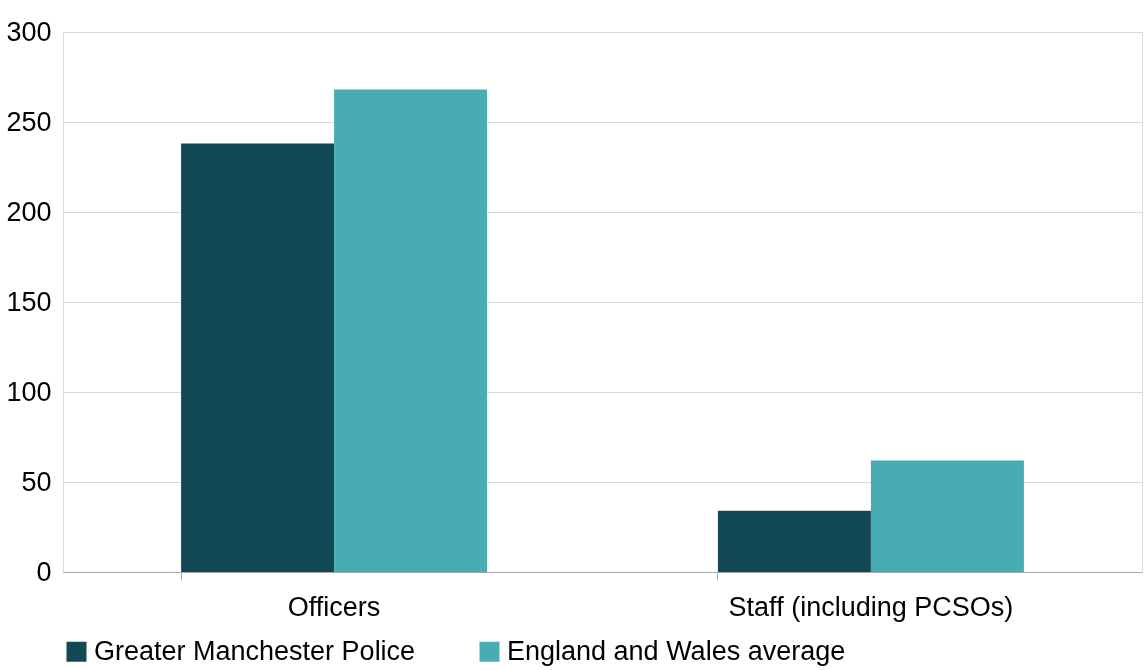 Image resolution: width=1144 pixels, height=670 pixels. Describe the element at coordinates (29, 121) in the screenshot. I see `y-tick-label: 250` at that location.